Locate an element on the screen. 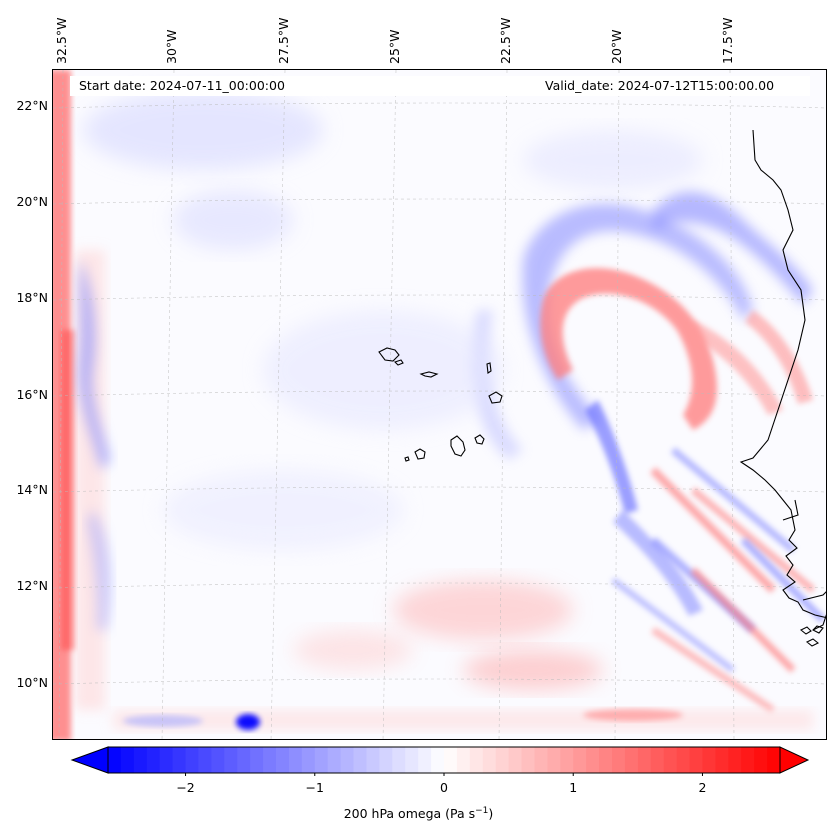 The image size is (837, 839). africa-coastline is located at coordinates (782, 374).